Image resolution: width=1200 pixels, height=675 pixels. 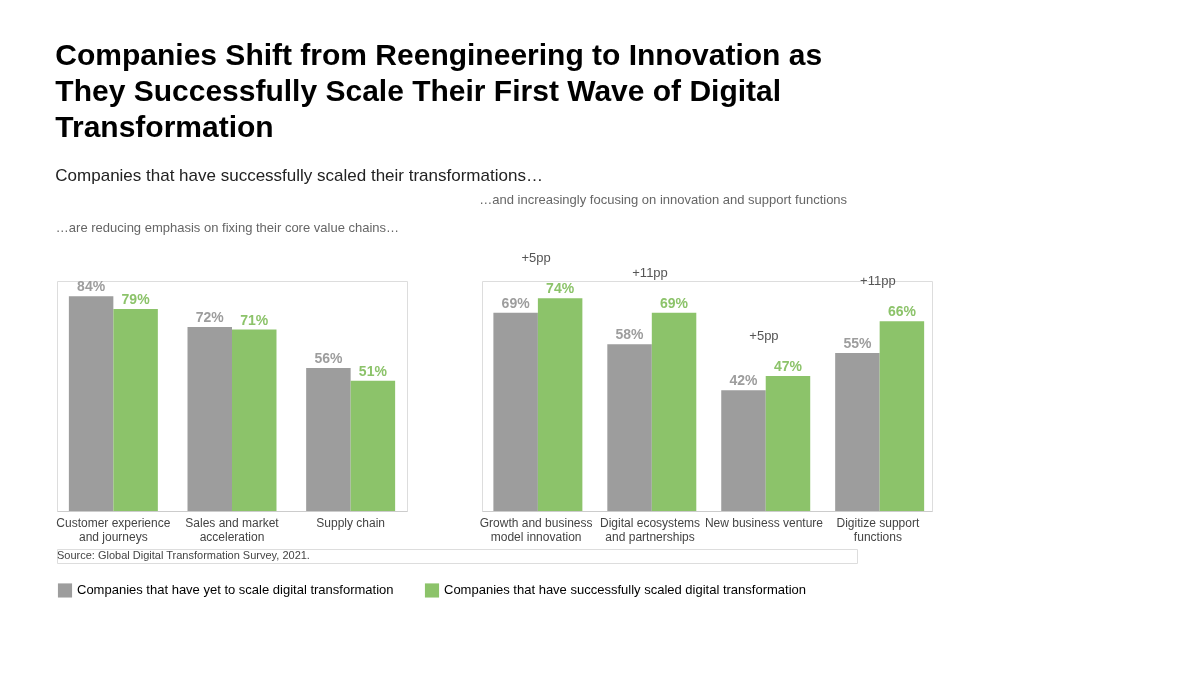 What do you see at coordinates (235, 590) in the screenshot?
I see `legend-label: Companies that have yet to scale digital transformation` at bounding box center [235, 590].